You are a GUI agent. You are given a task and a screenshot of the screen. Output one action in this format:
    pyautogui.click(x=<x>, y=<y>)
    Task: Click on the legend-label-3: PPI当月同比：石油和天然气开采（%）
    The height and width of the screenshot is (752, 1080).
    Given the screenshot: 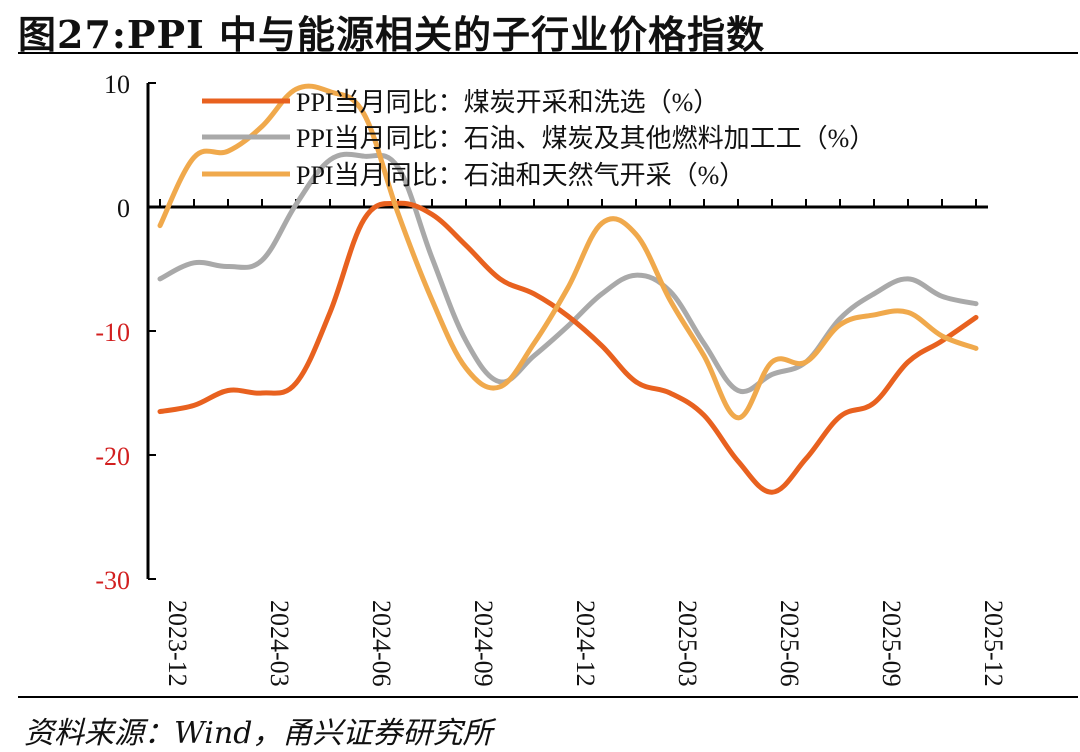 What is the action you would take?
    pyautogui.click(x=520, y=175)
    